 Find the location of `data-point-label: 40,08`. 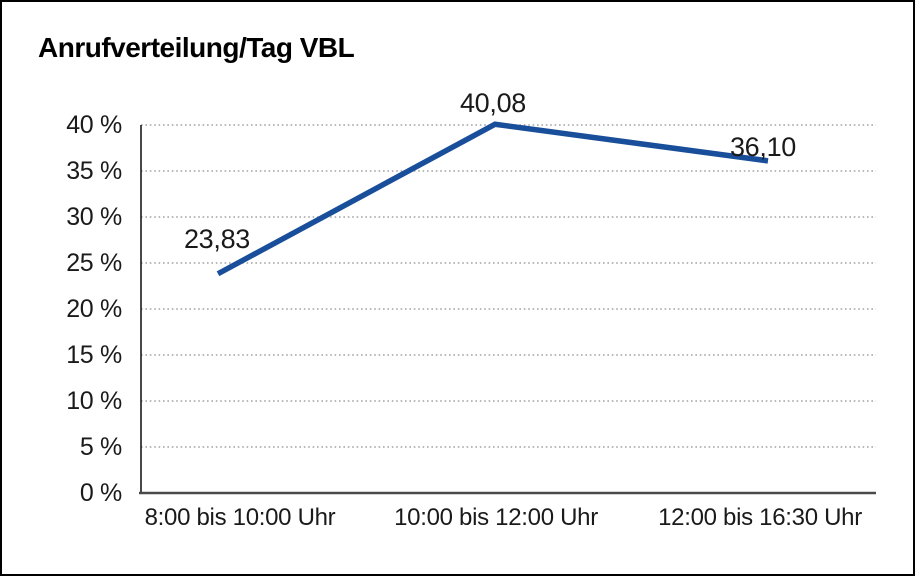

data-point-label: 40,08 is located at coordinates (493, 103).